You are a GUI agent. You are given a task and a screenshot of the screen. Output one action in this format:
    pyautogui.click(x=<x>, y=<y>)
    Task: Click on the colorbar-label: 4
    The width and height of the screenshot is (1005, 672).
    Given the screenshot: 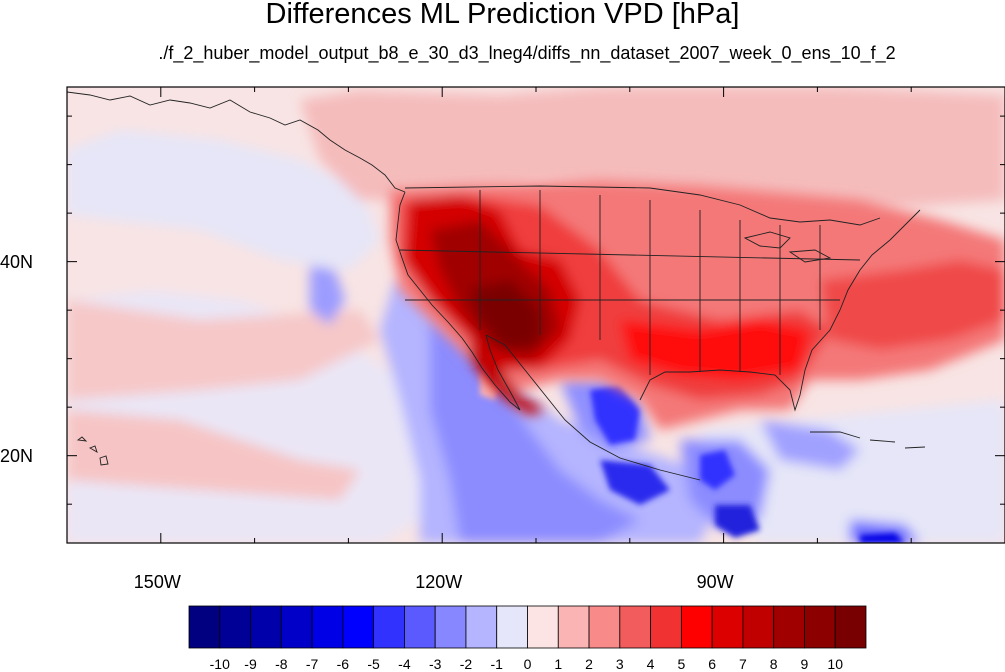 What is the action you would take?
    pyautogui.click(x=650, y=664)
    